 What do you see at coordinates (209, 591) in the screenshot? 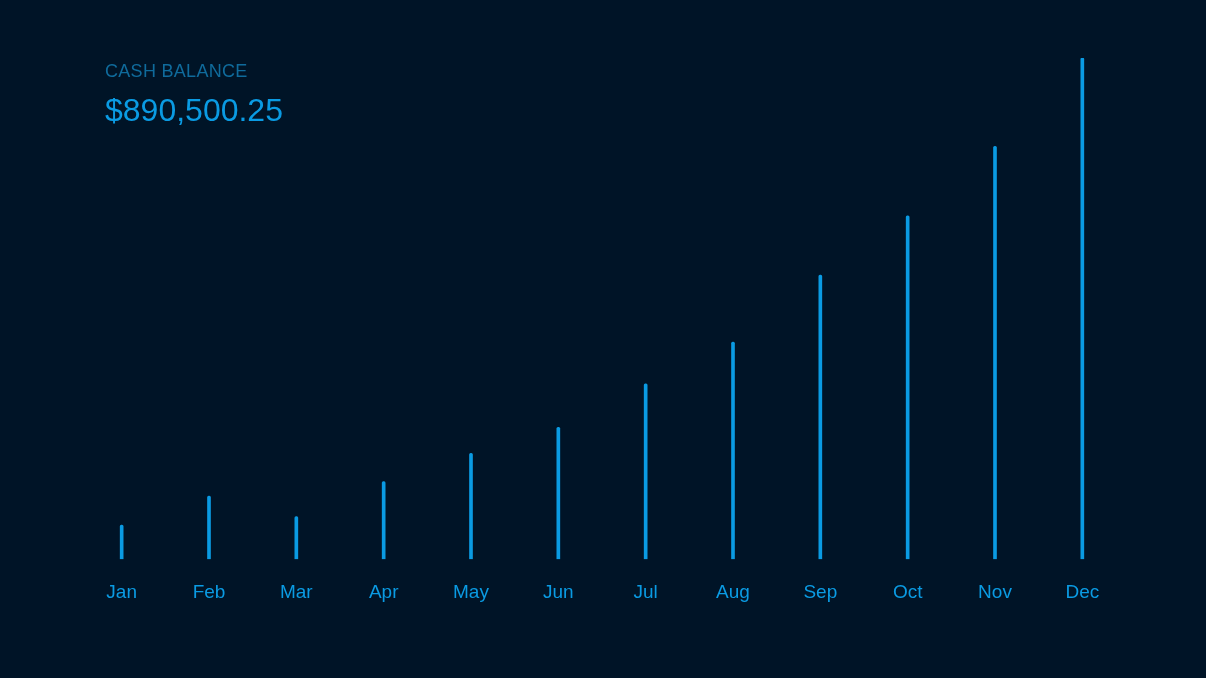
I see `x-tick-label: Feb` at bounding box center [209, 591].